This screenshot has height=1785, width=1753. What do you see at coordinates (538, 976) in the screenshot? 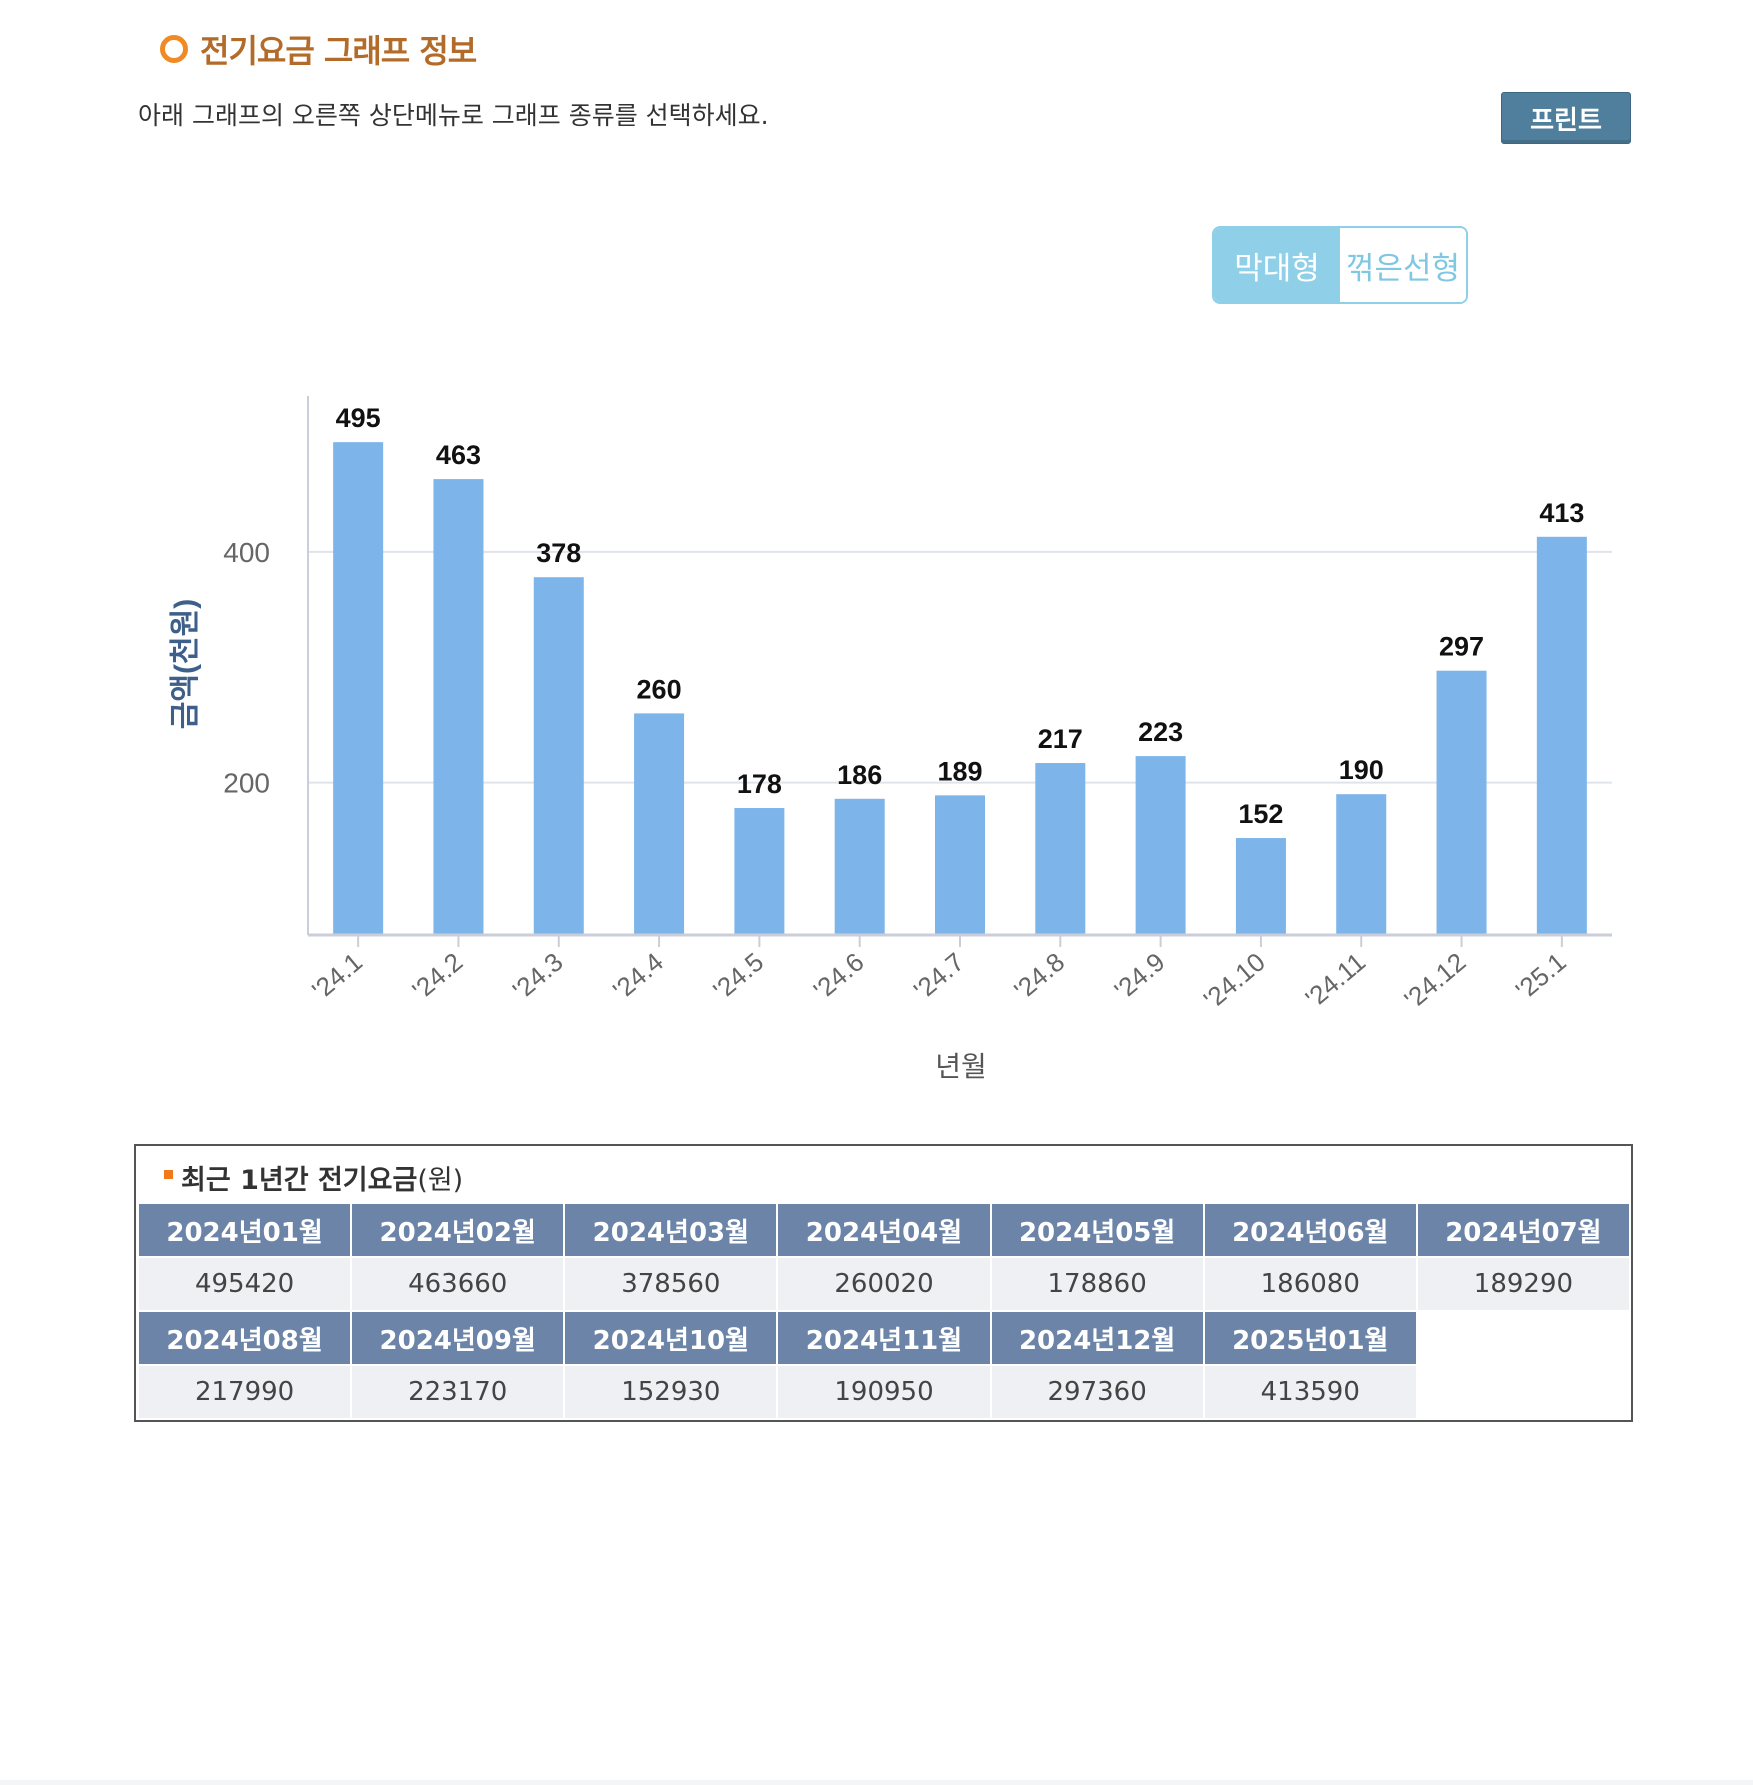
I see `x-tick-label: '24.3` at bounding box center [538, 976].